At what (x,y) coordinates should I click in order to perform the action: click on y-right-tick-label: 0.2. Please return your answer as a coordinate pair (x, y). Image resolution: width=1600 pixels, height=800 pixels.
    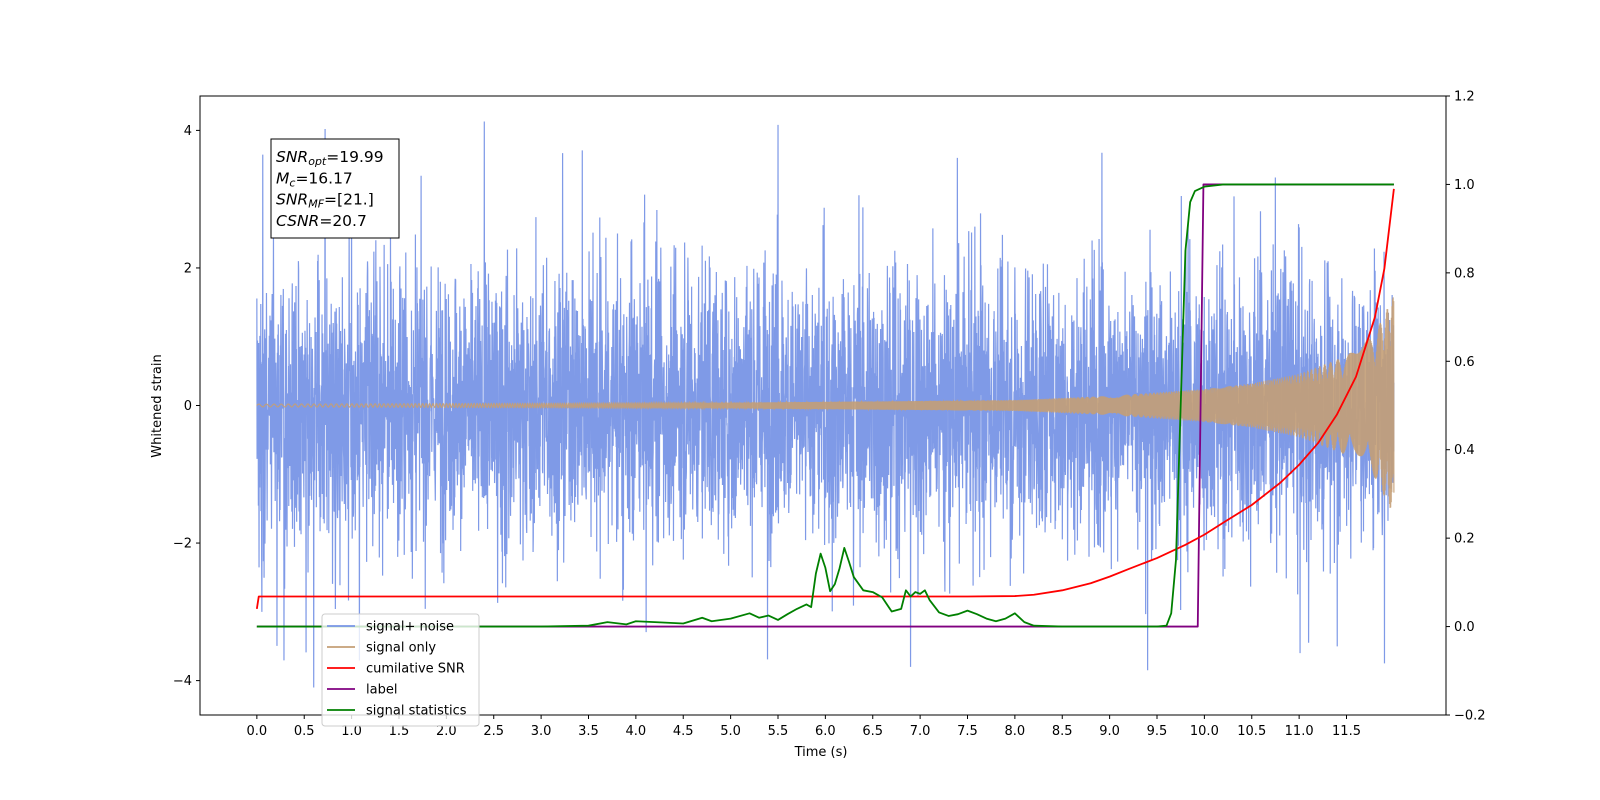
    Looking at the image, I should click on (1464, 539).